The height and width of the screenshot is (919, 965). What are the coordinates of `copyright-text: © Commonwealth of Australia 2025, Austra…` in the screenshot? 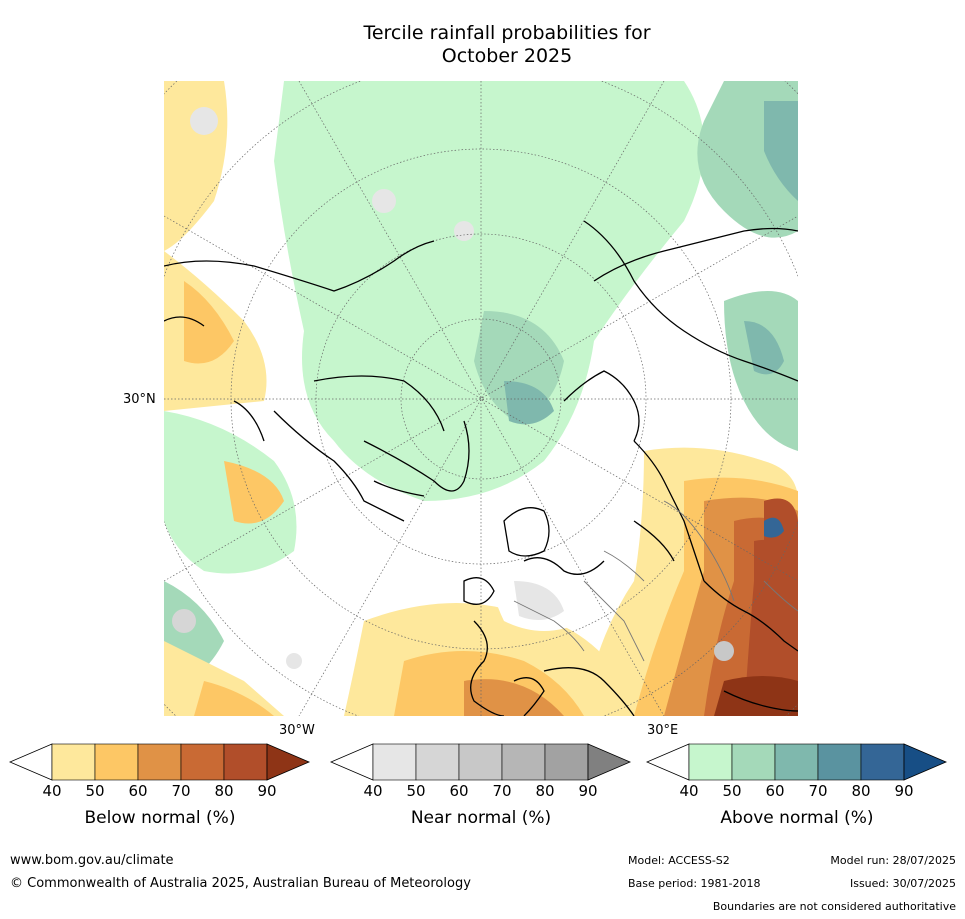 It's located at (240, 883).